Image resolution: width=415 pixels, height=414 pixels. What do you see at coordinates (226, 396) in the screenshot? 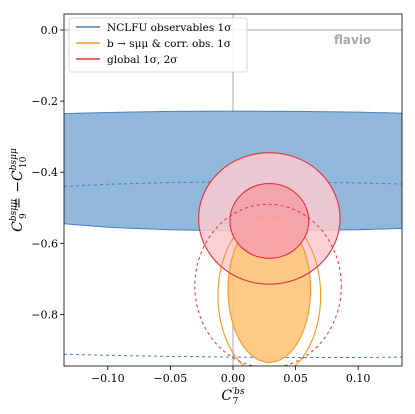
I see `x-axis-label-main: C` at bounding box center [226, 396].